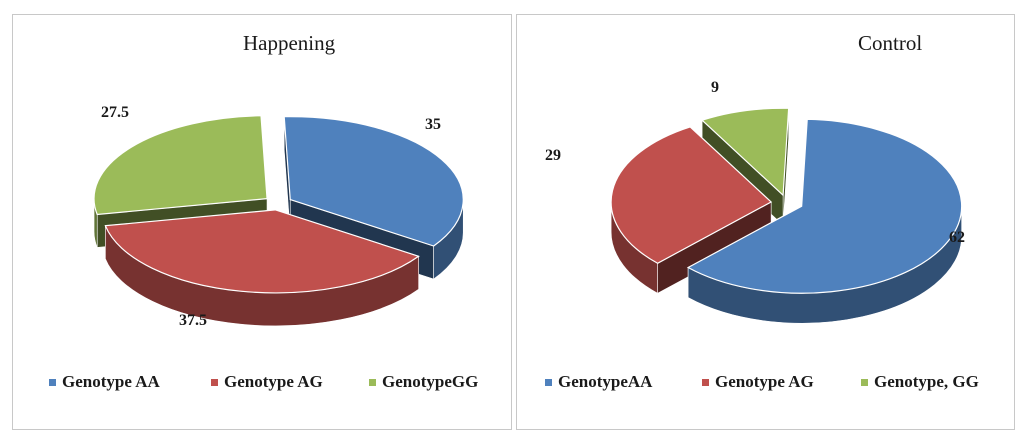  Describe the element at coordinates (890, 43) in the screenshot. I see `chart-title: Control` at that location.